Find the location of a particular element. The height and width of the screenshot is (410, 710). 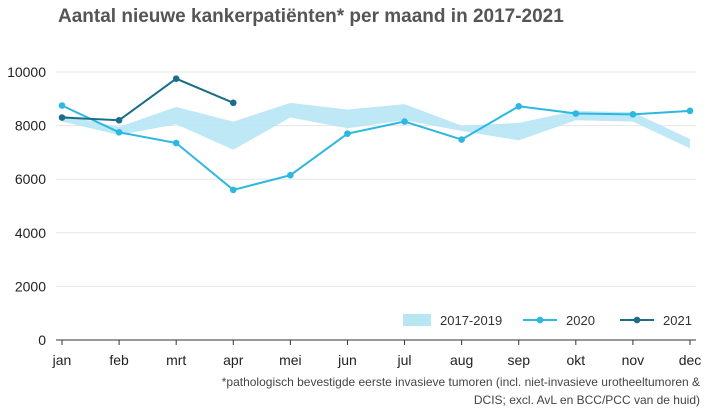

point-2021-apr is located at coordinates (233, 103).